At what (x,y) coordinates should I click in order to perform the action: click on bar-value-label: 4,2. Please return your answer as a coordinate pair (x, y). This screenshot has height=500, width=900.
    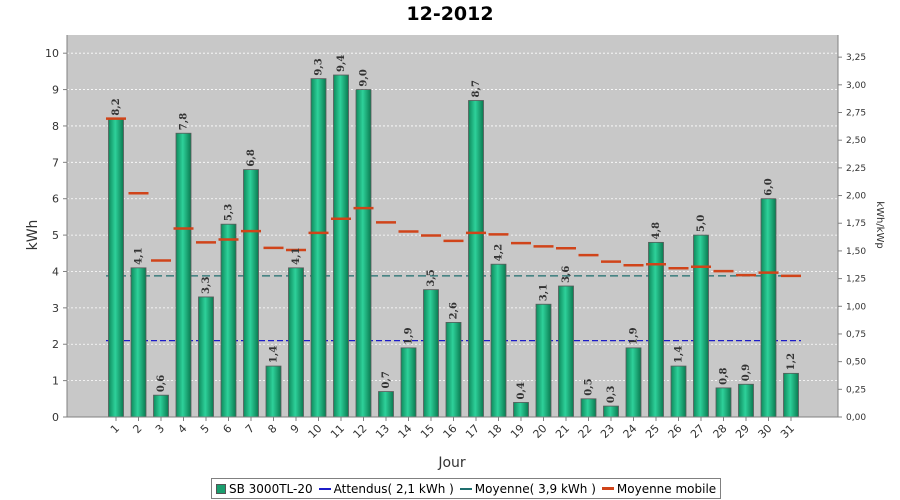
    Looking at the image, I should click on (499, 252).